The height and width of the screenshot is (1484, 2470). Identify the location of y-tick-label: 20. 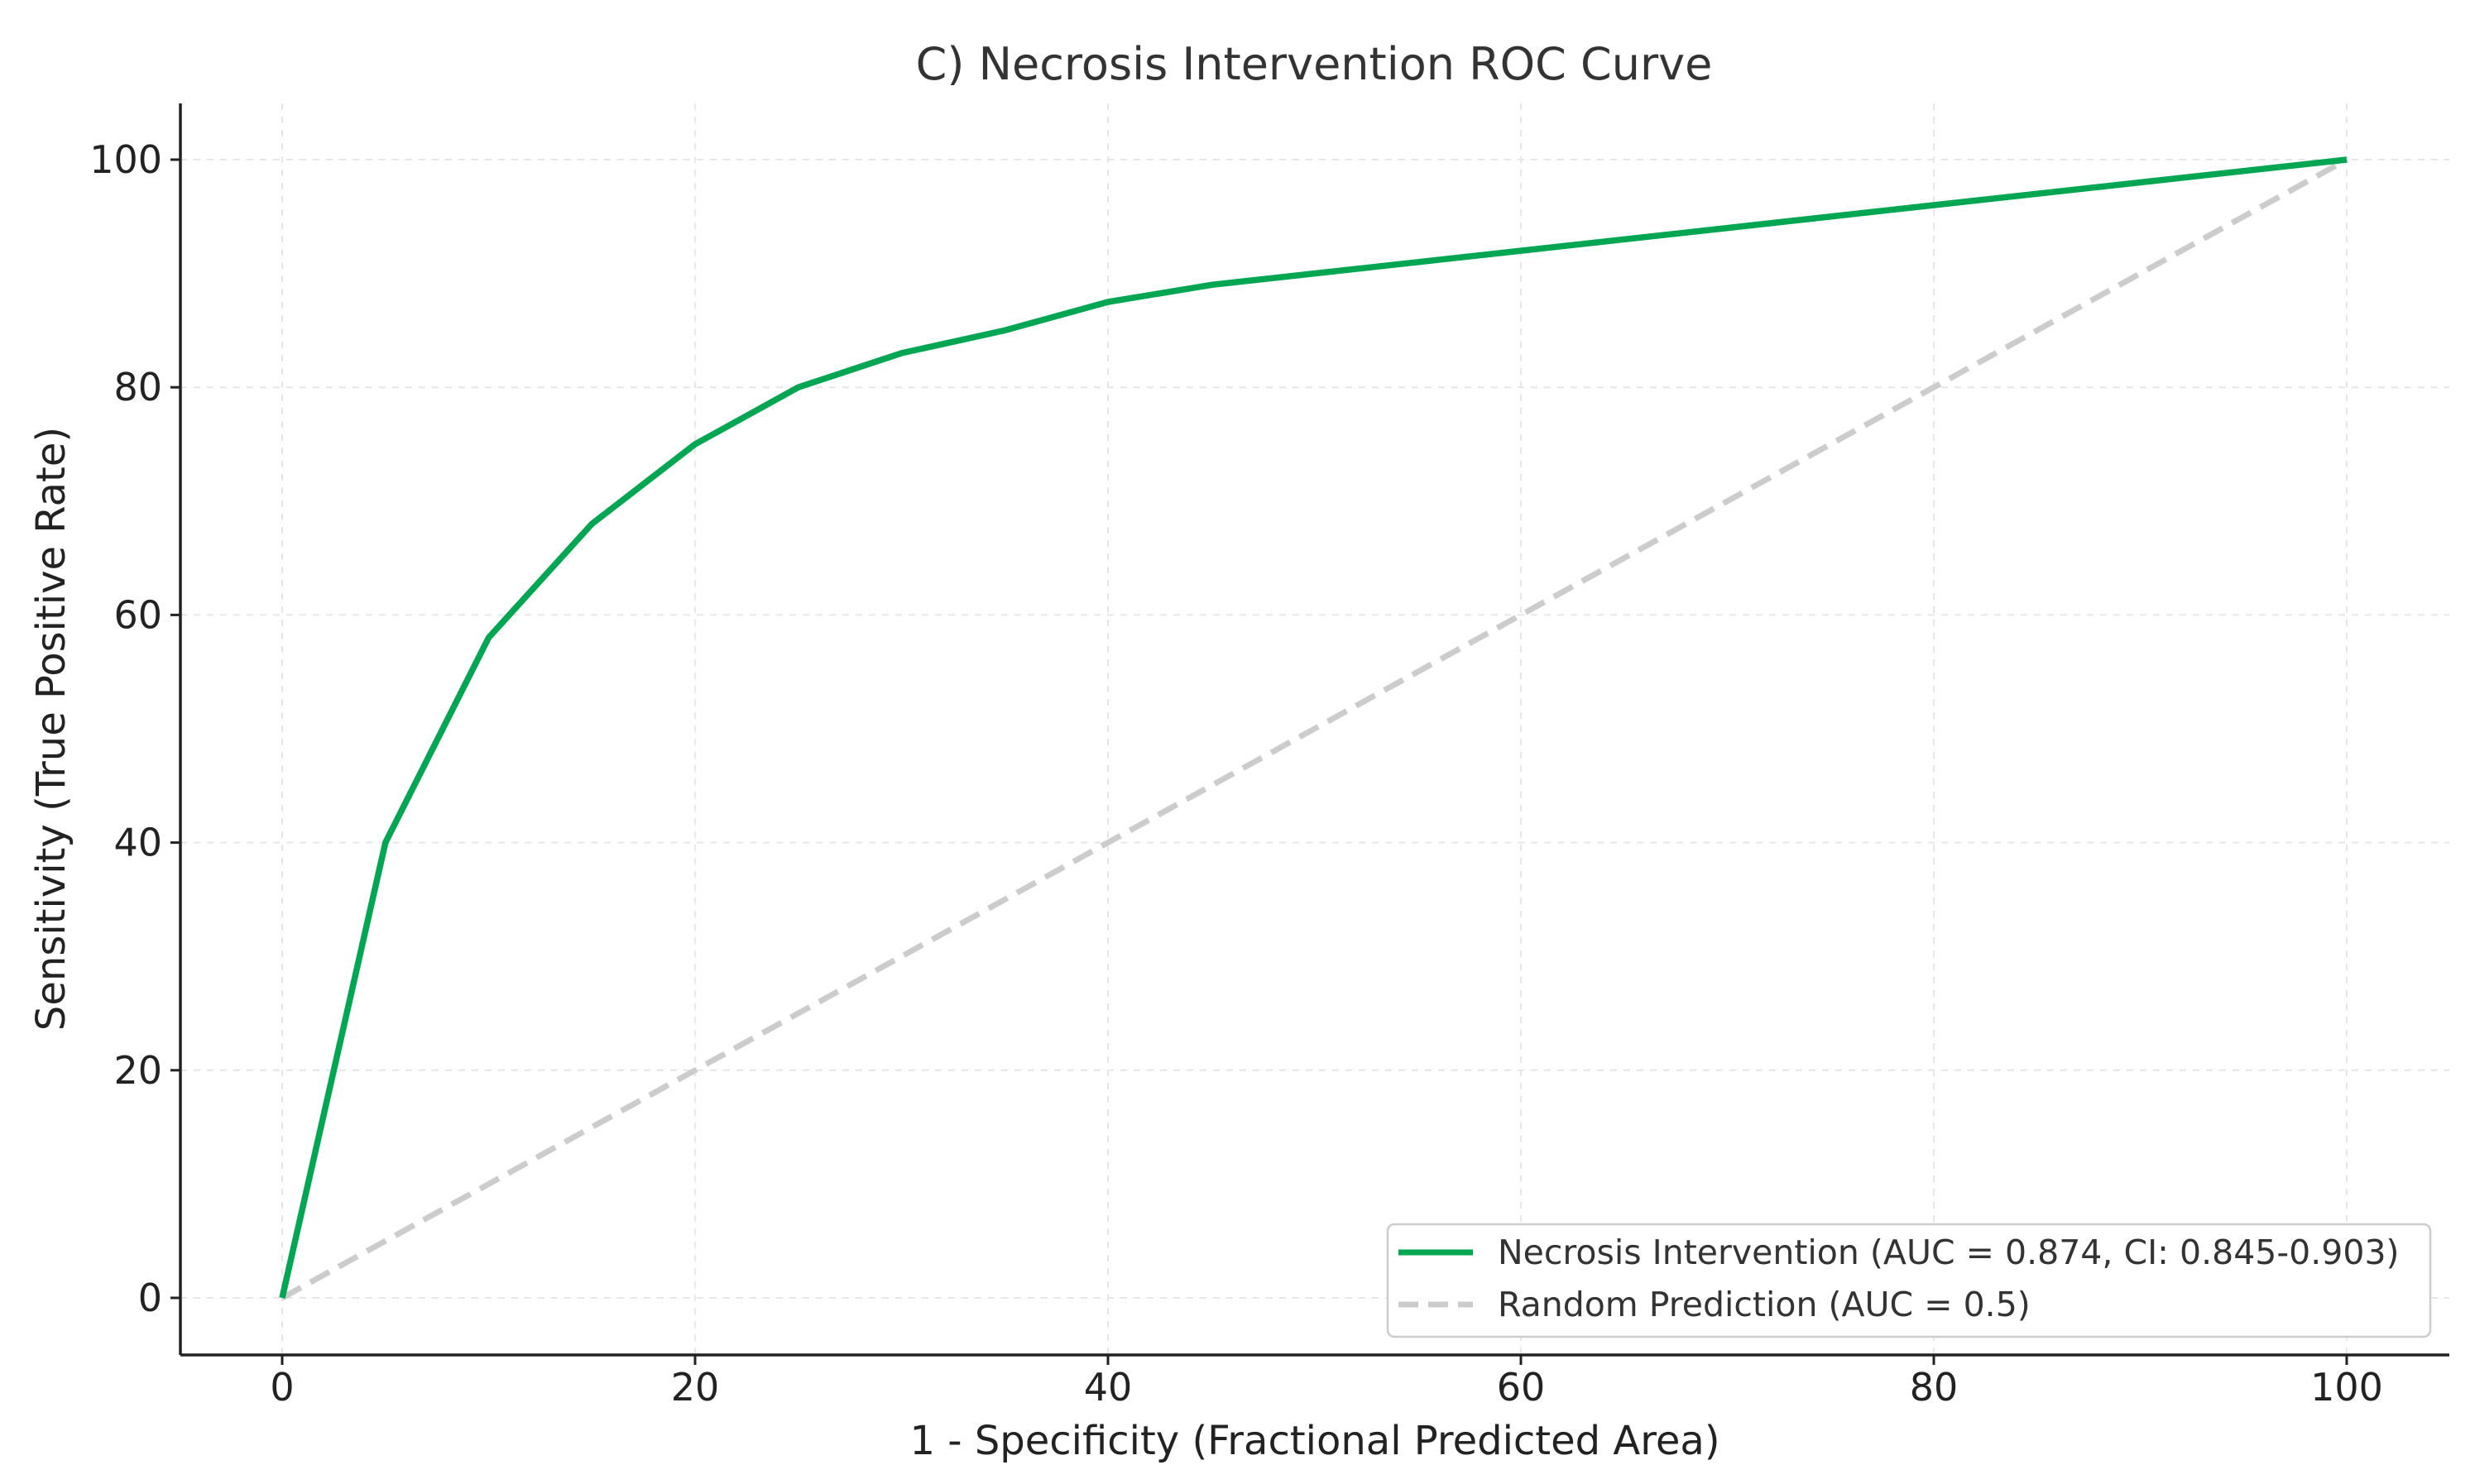
(137, 1070).